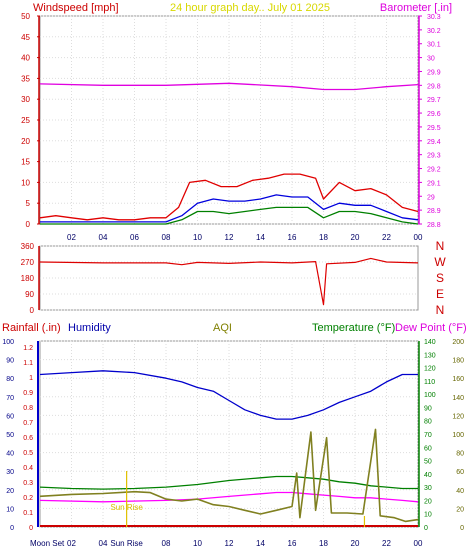 Image resolution: width=466 pixels, height=555 pixels. I want to click on chart-title: 24 hour graph day.. July 01 2025, so click(250, 8).